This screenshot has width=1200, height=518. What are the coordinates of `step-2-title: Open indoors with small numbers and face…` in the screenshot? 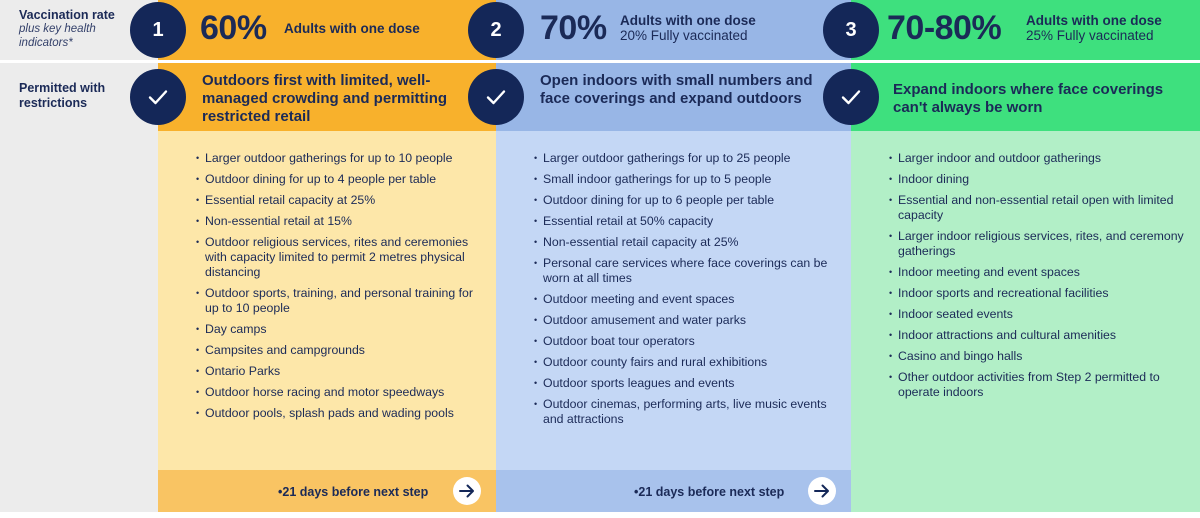 It's located at (676, 89).